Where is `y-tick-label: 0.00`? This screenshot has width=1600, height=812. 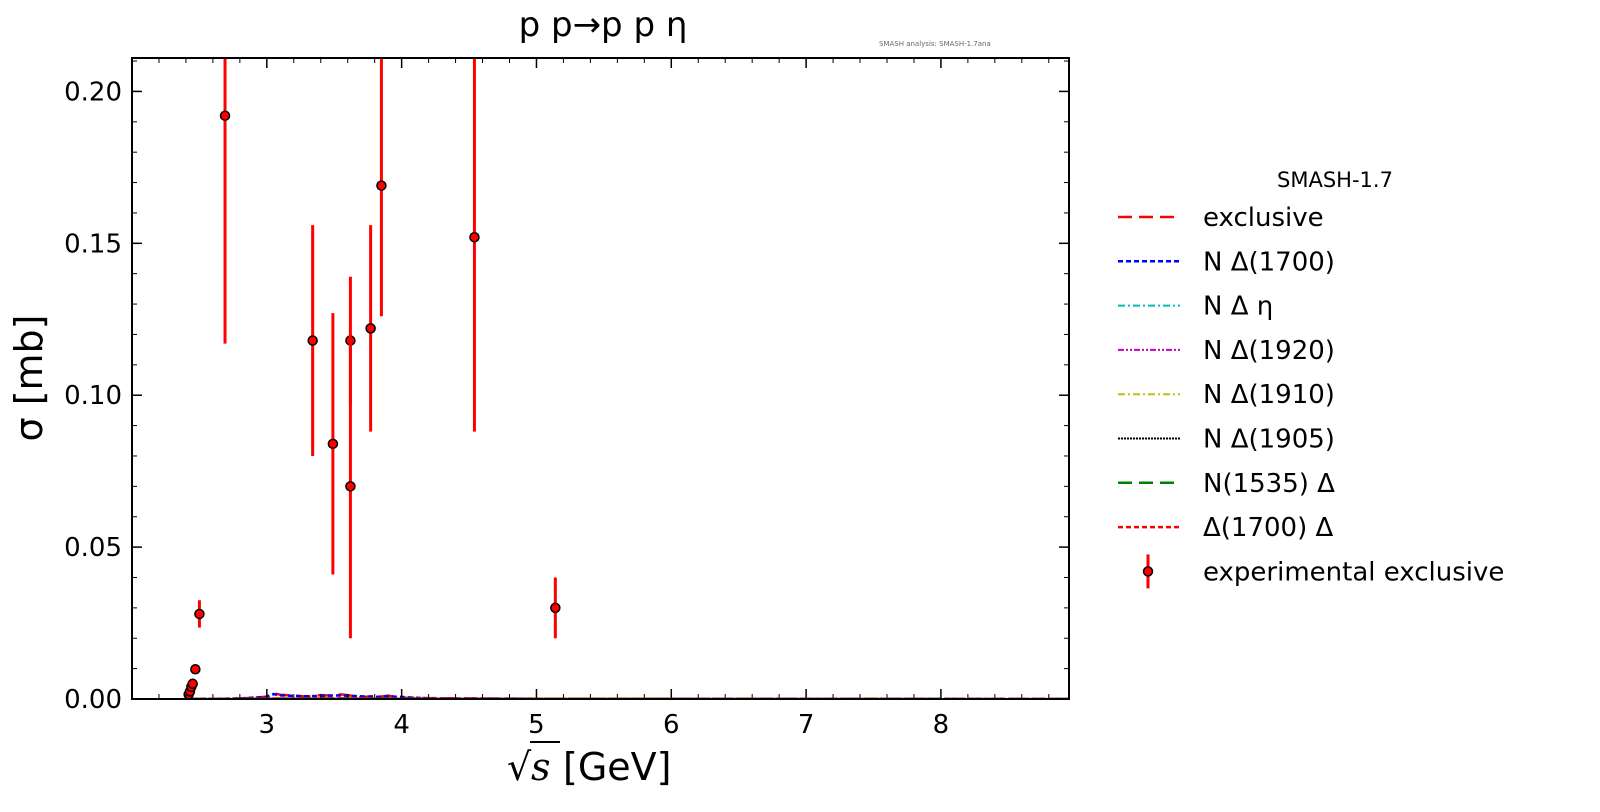 y-tick-label: 0.00 is located at coordinates (93, 700).